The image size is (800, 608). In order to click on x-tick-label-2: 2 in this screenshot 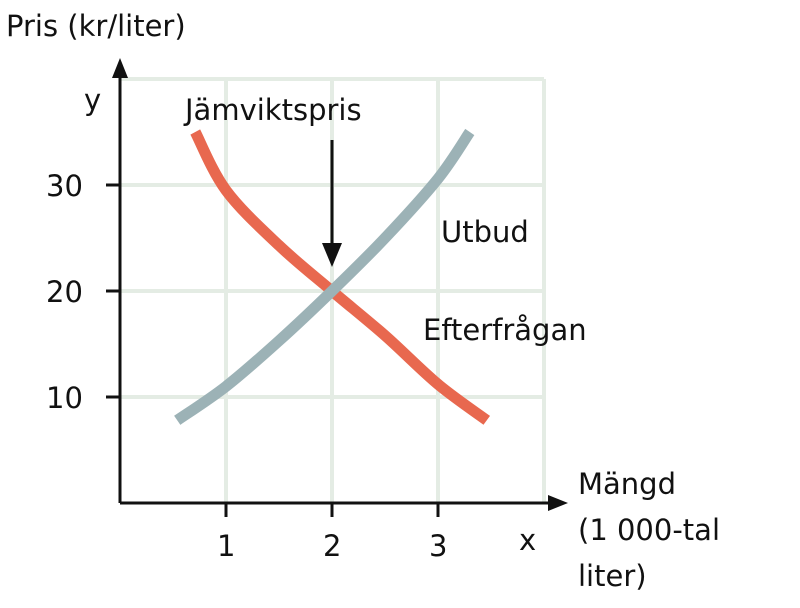, I will do `click(332, 546)`.